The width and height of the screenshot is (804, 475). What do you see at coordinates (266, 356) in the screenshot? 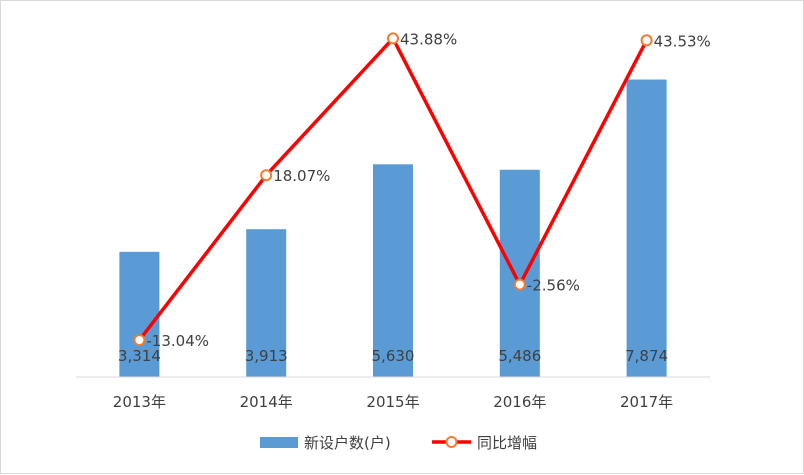
I see `bar-value-label-1: 3,913` at bounding box center [266, 356].